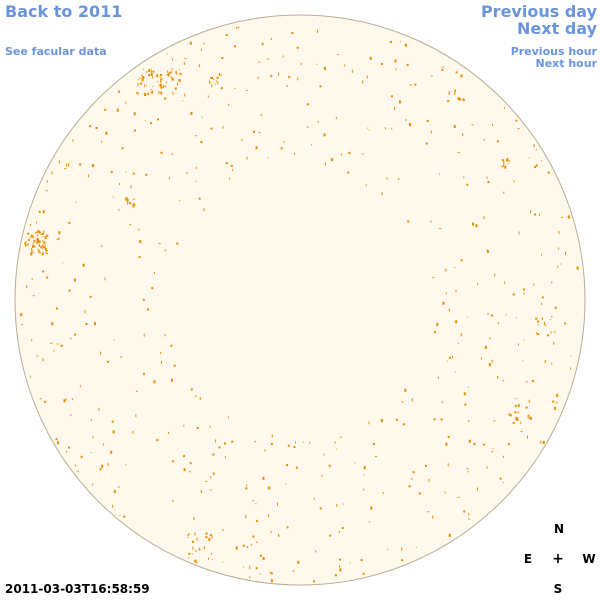 The width and height of the screenshot is (600, 600). What do you see at coordinates (538, 11) in the screenshot?
I see `previous-day-link: Previous day` at bounding box center [538, 11].